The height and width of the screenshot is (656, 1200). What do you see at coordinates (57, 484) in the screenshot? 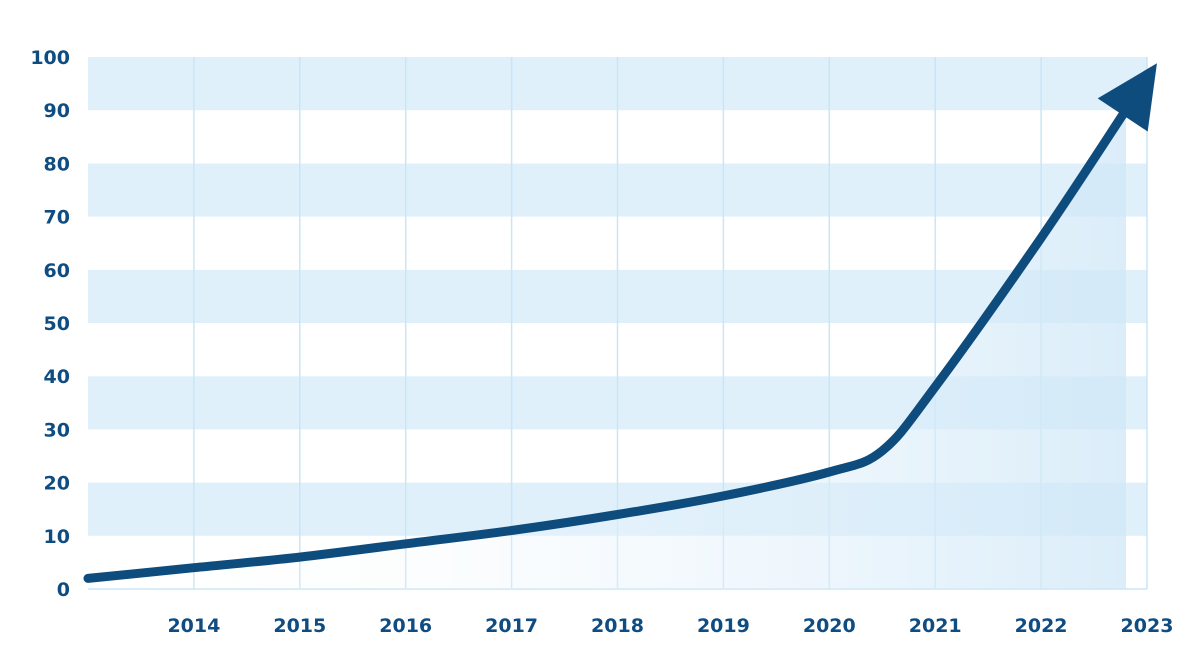
I see `y-tick-label-20: 20` at bounding box center [57, 484].